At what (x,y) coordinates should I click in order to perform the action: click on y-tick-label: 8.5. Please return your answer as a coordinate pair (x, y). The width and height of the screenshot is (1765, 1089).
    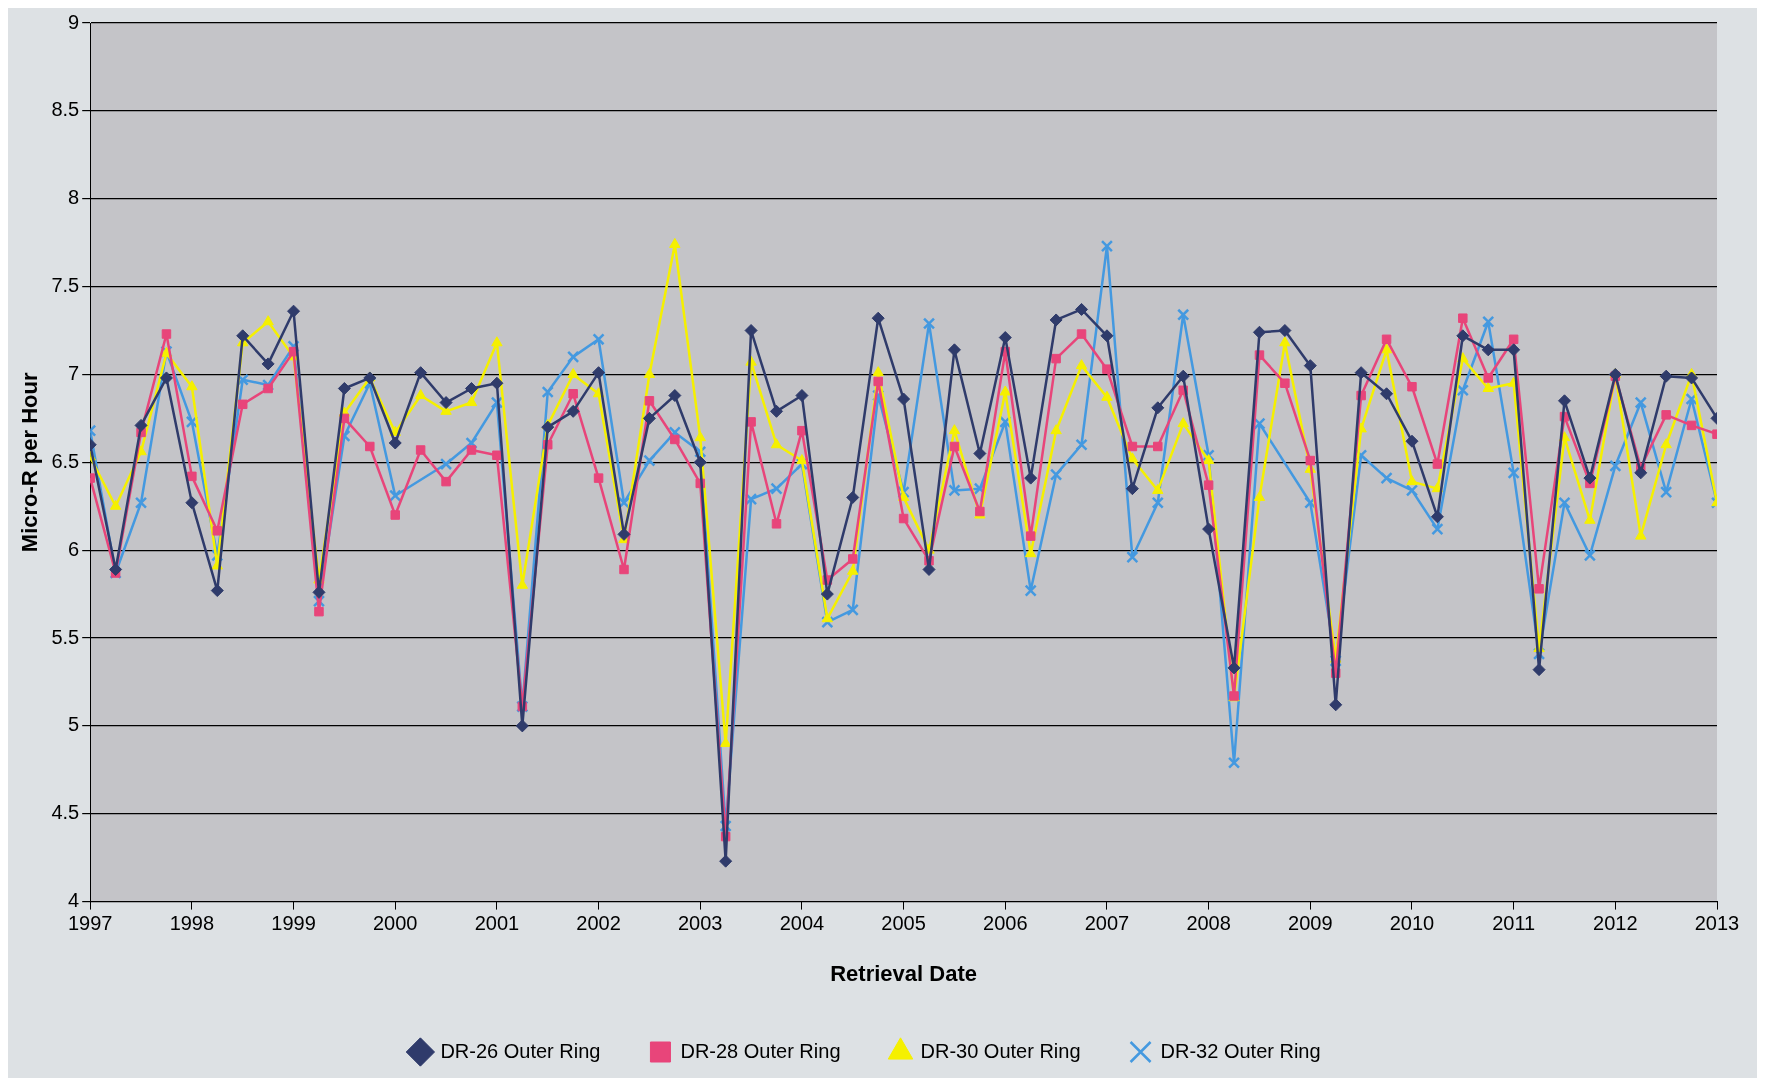
    Looking at the image, I should click on (65, 109).